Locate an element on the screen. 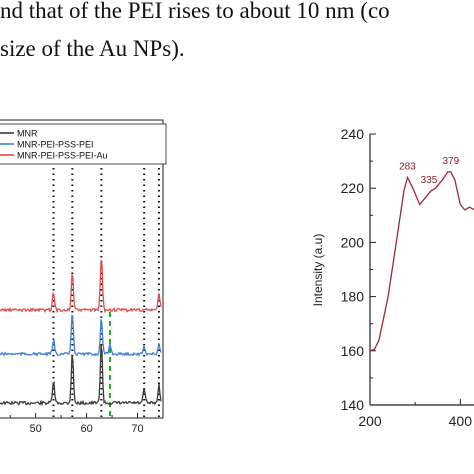  y-tick-label: 160 is located at coordinates (353, 351).